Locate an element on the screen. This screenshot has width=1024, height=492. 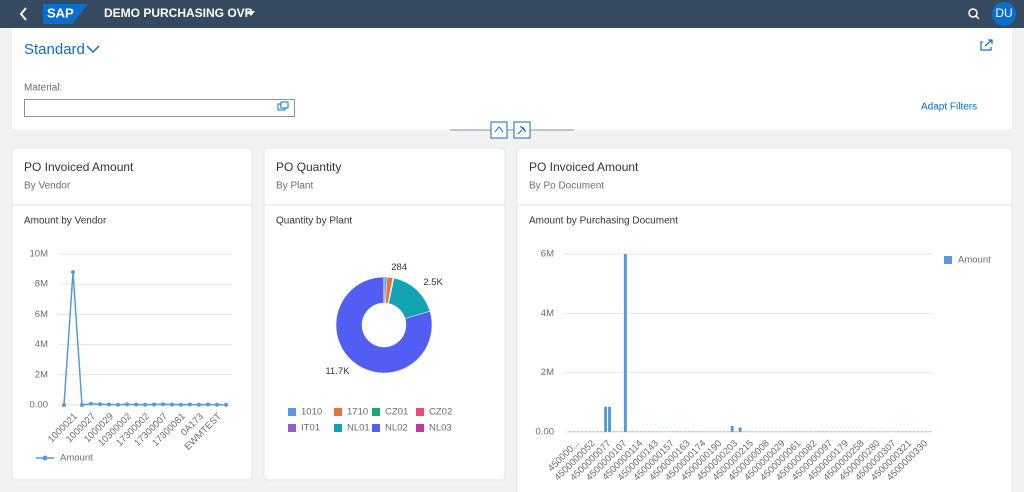
avatar-text: DU is located at coordinates (1003, 13).